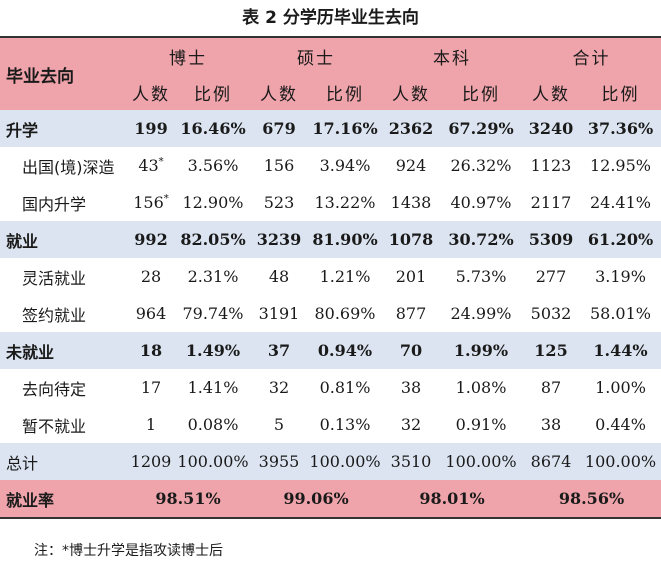 The height and width of the screenshot is (567, 661). Describe the element at coordinates (22, 463) in the screenshot. I see `row-label: 总计` at that location.